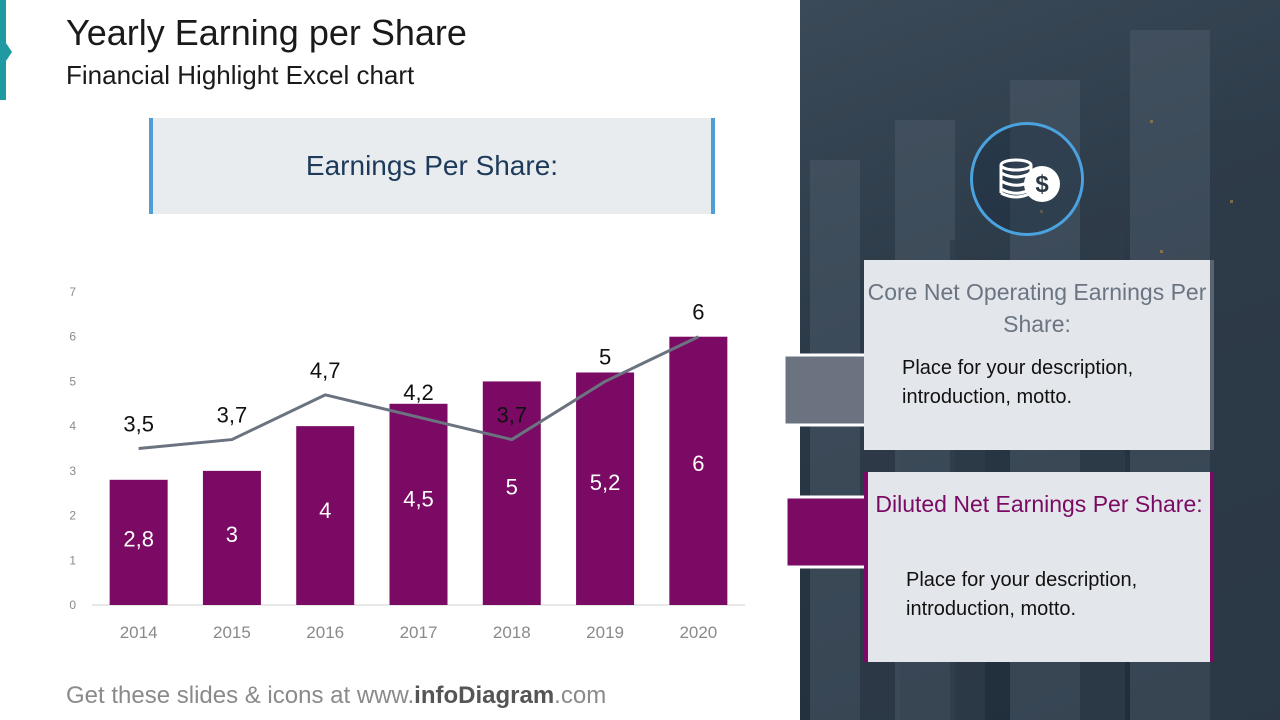 The image size is (1280, 720). I want to click on y-tick-label: 3, so click(72, 471).